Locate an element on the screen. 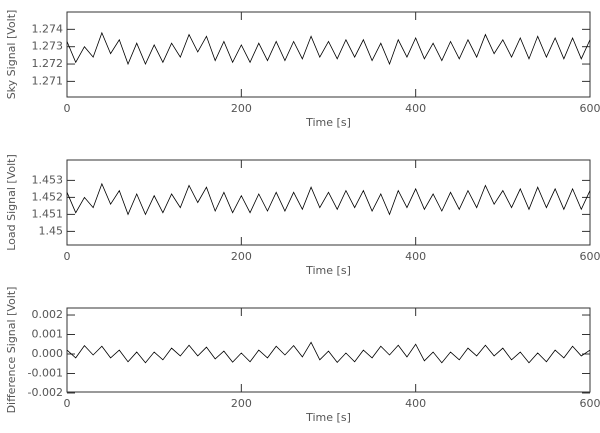 This screenshot has width=600, height=433. y-tick-label: 1.452 is located at coordinates (48, 196).